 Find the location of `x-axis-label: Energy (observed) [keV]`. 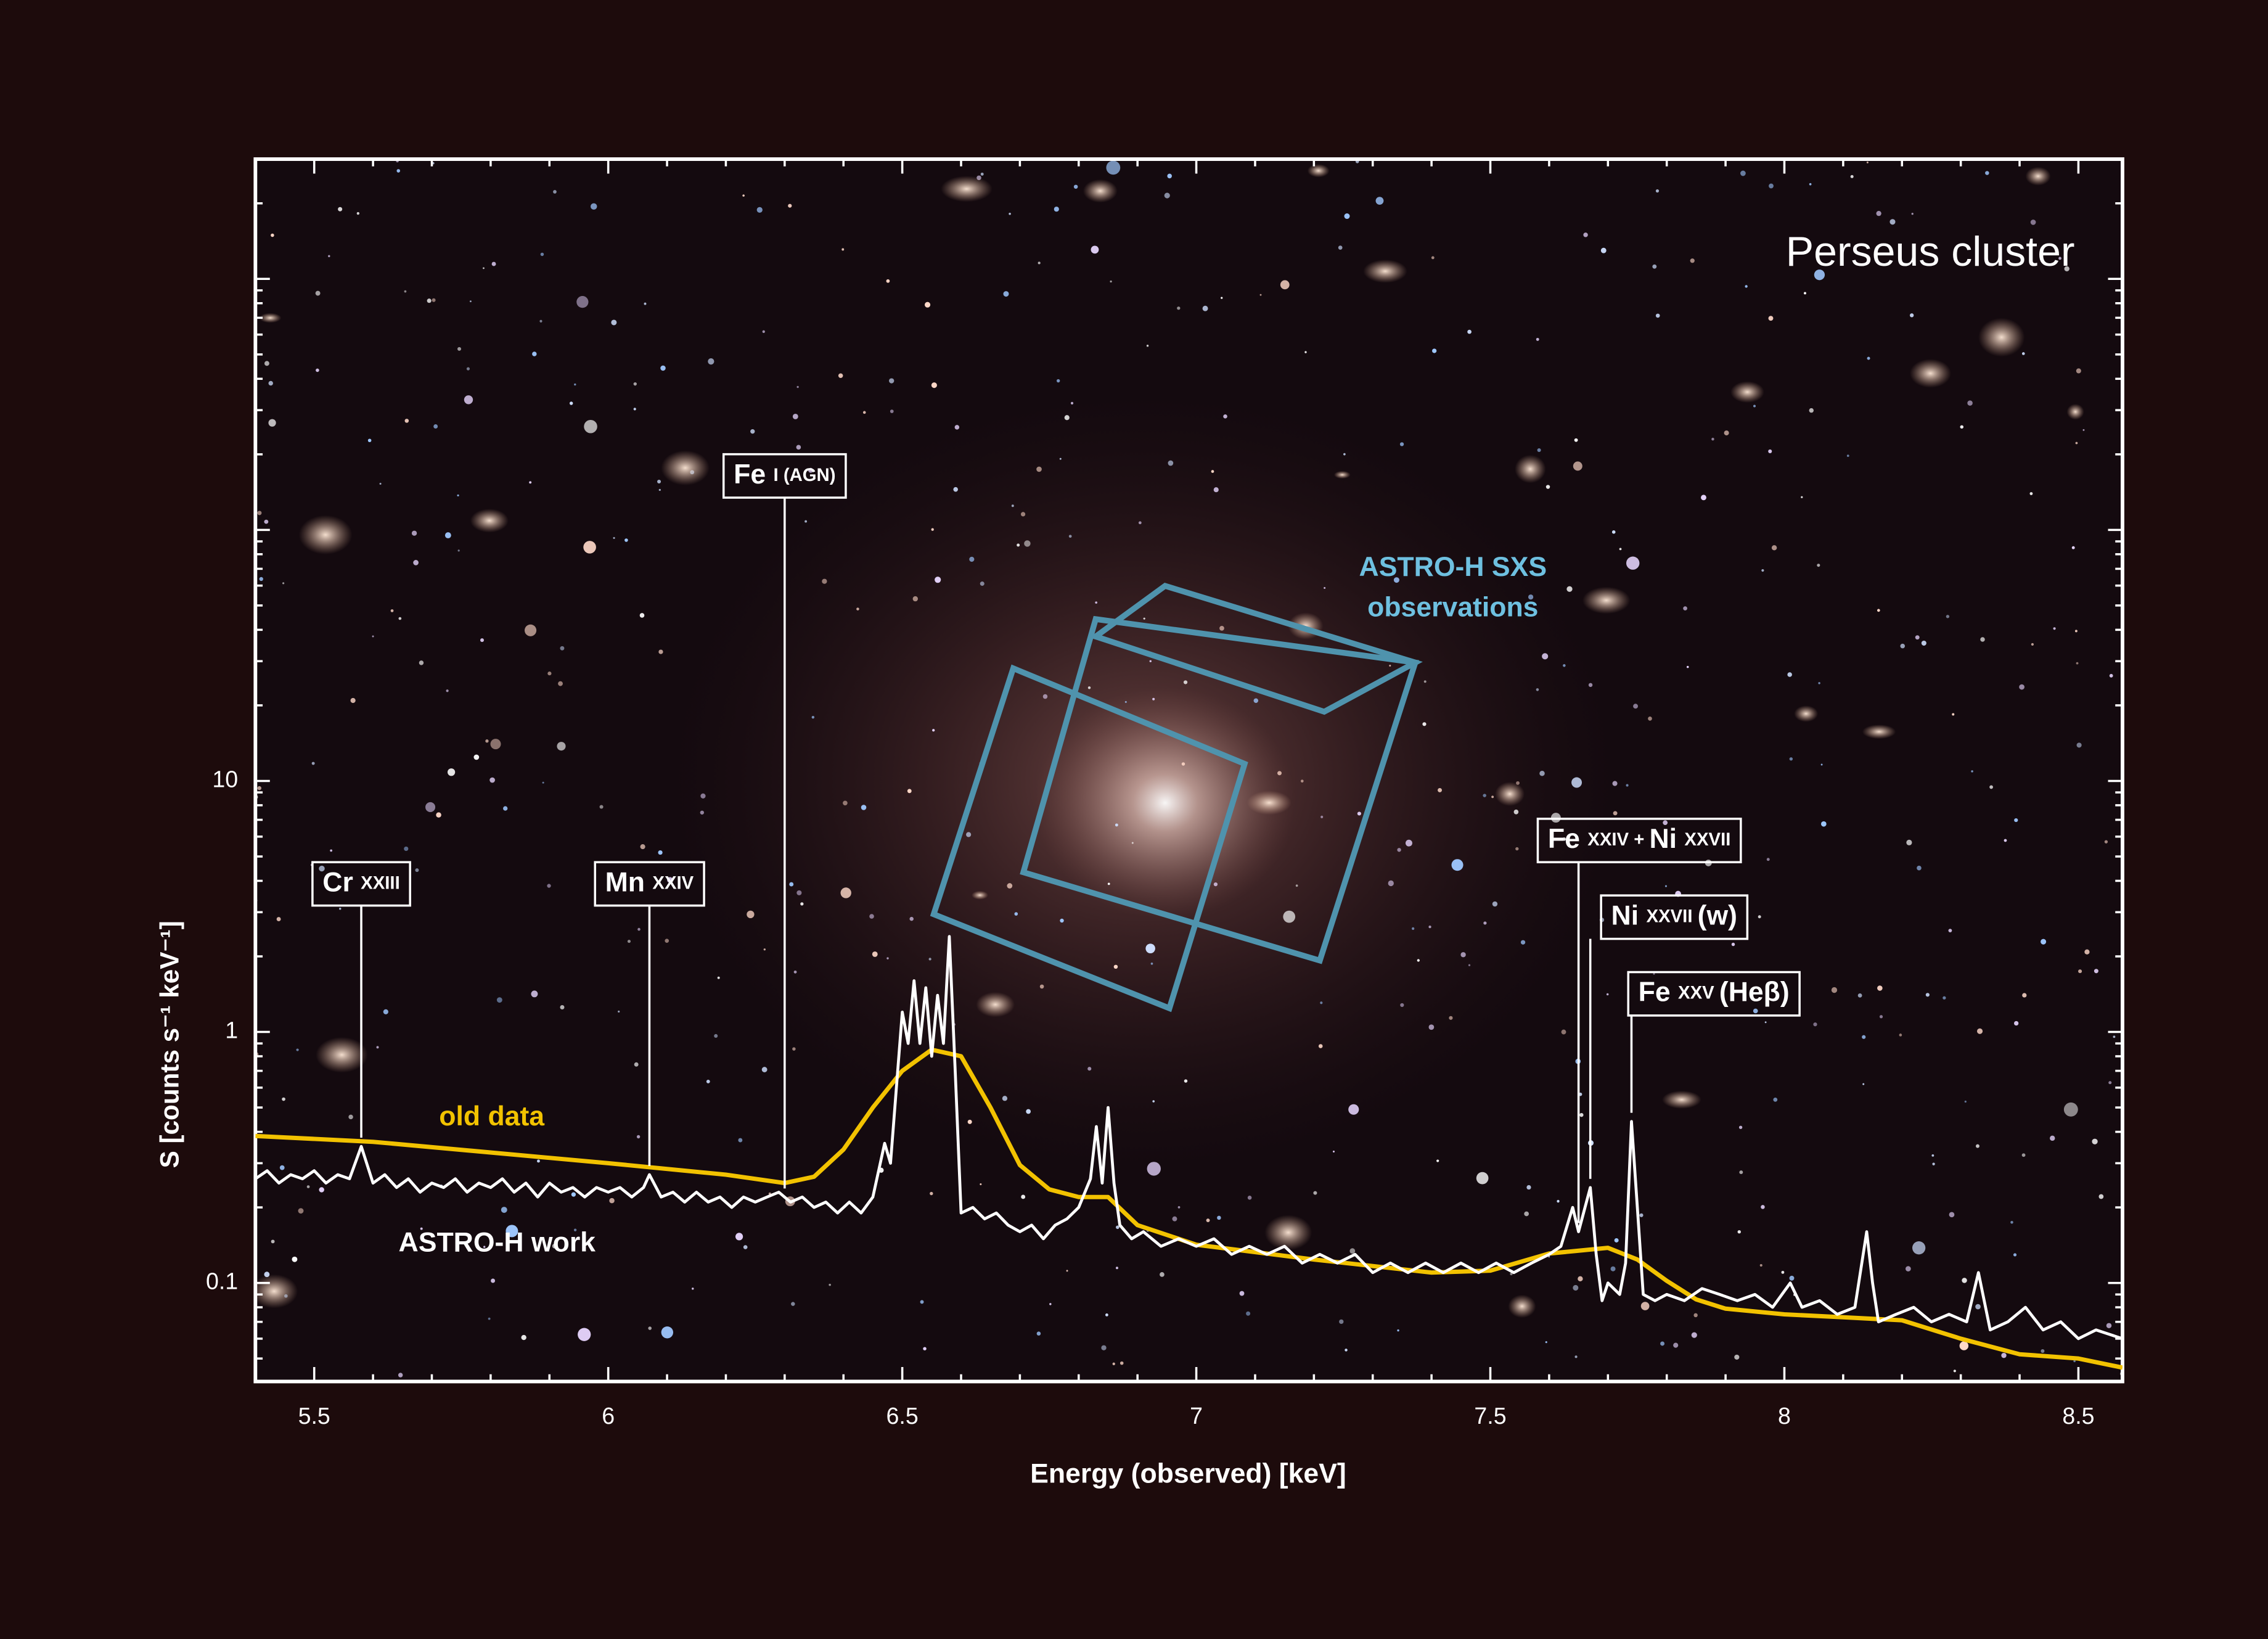

x-axis-label: Energy (observed) [keV] is located at coordinates (1188, 1474).